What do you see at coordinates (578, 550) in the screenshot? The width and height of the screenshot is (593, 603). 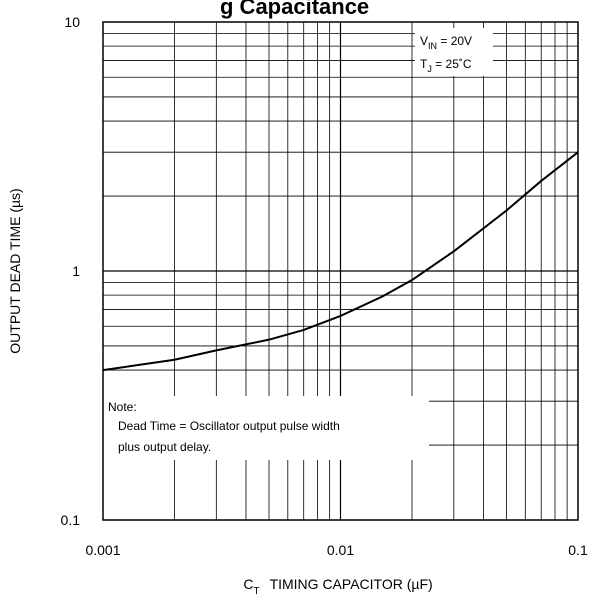 I see `x-tick-label: 0.1` at bounding box center [578, 550].